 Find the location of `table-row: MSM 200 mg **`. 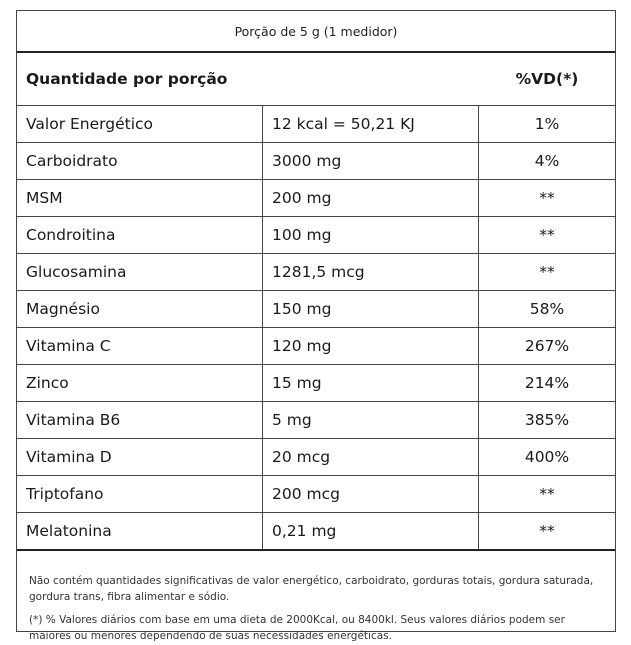

table-row: MSM 200 mg ** is located at coordinates (316, 198).